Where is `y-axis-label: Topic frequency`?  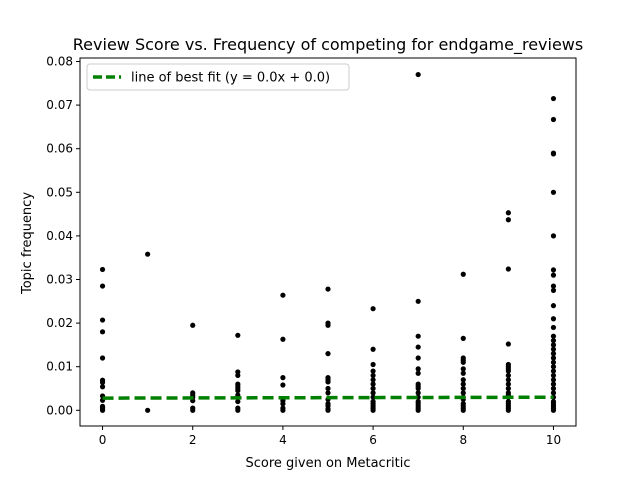 y-axis-label: Topic frequency is located at coordinates (27, 243).